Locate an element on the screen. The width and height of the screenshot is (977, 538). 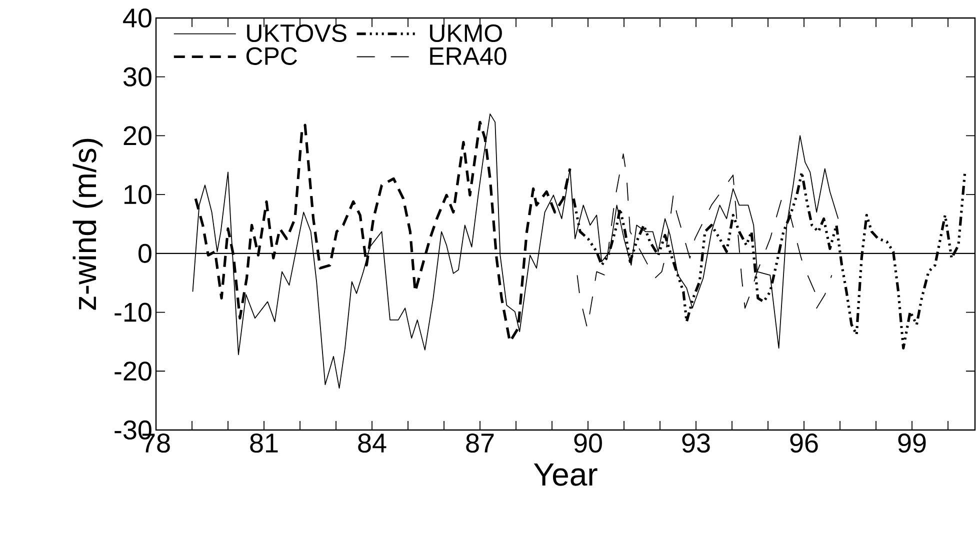
x-tick-label: 87 is located at coordinates (480, 443).